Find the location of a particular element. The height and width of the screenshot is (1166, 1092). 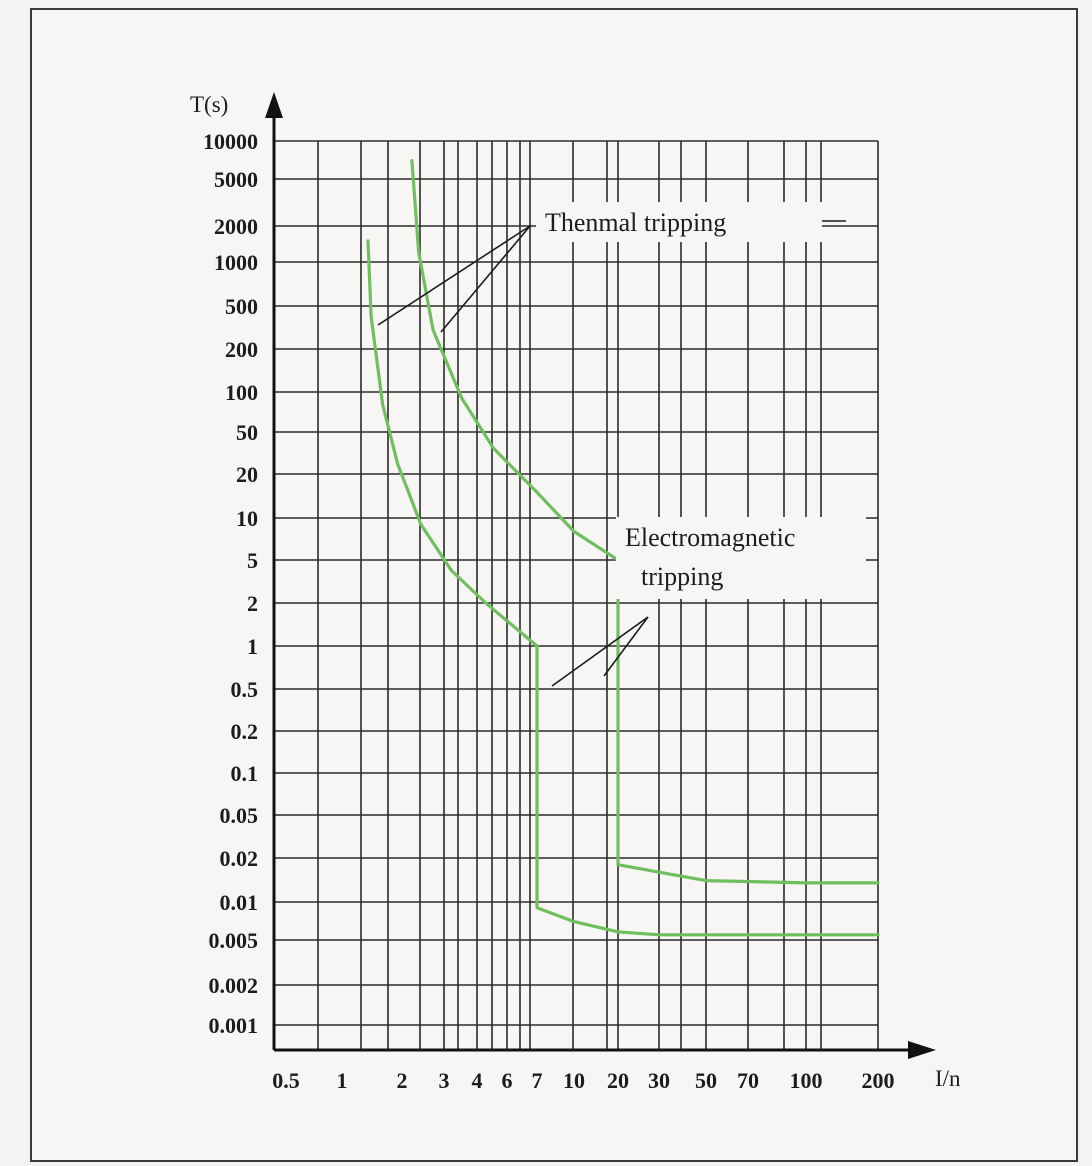

x-tick-label: 100 is located at coordinates (806, 1080).